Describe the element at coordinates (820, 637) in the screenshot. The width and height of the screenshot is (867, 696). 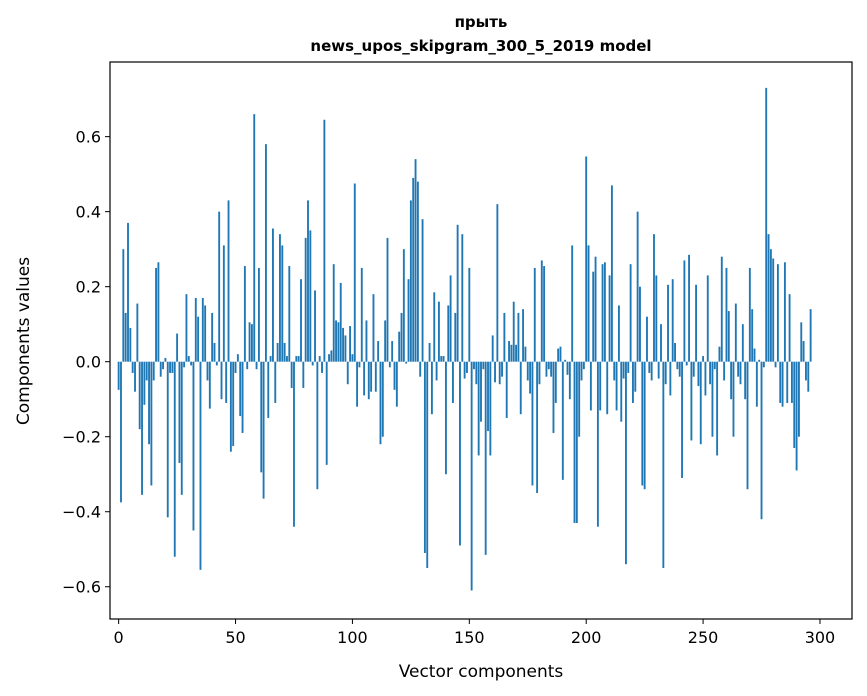
I see `x-tick-label: 300` at that location.